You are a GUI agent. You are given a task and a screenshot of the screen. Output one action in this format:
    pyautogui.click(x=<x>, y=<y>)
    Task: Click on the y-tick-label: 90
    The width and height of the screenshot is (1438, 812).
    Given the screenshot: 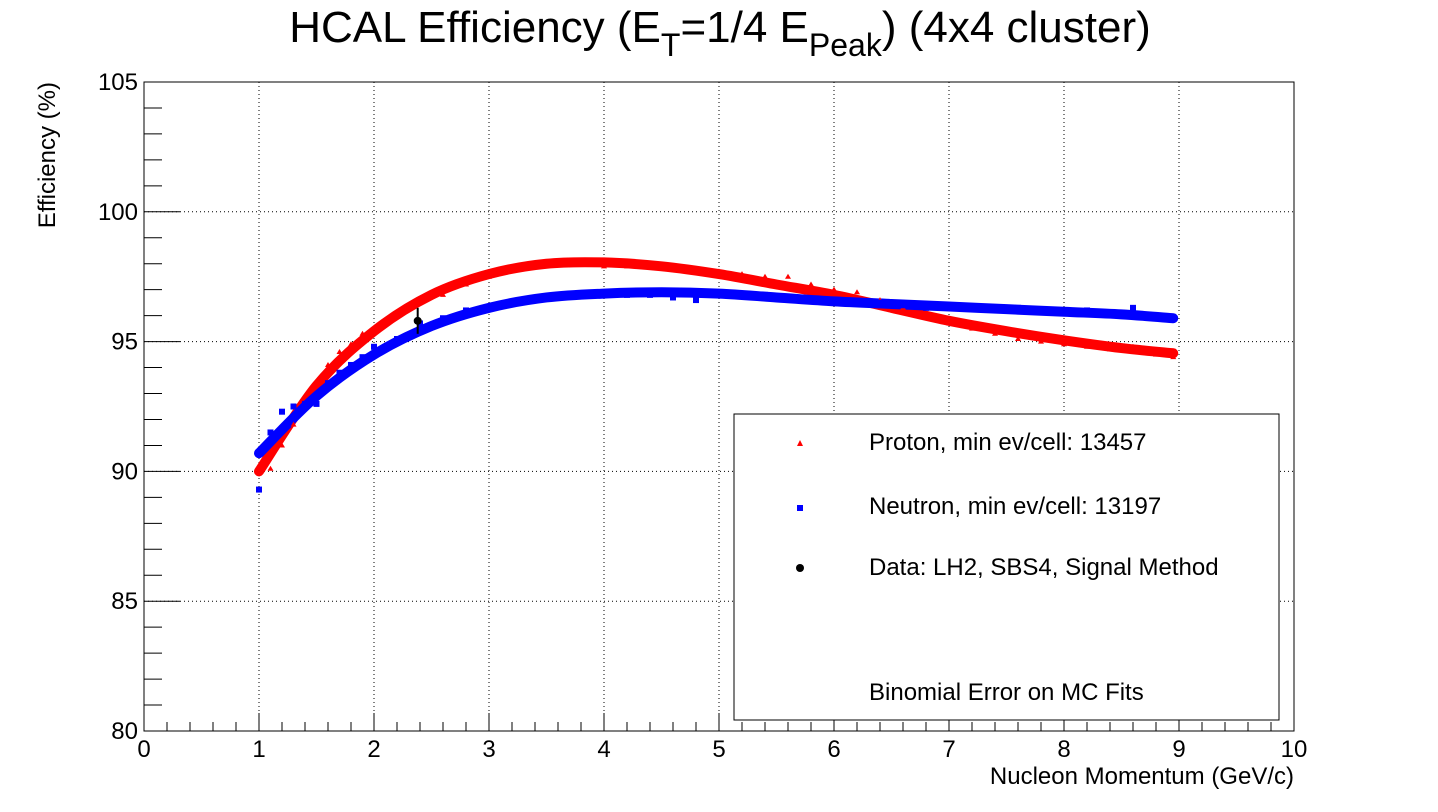 What is the action you would take?
    pyautogui.click(x=124, y=471)
    